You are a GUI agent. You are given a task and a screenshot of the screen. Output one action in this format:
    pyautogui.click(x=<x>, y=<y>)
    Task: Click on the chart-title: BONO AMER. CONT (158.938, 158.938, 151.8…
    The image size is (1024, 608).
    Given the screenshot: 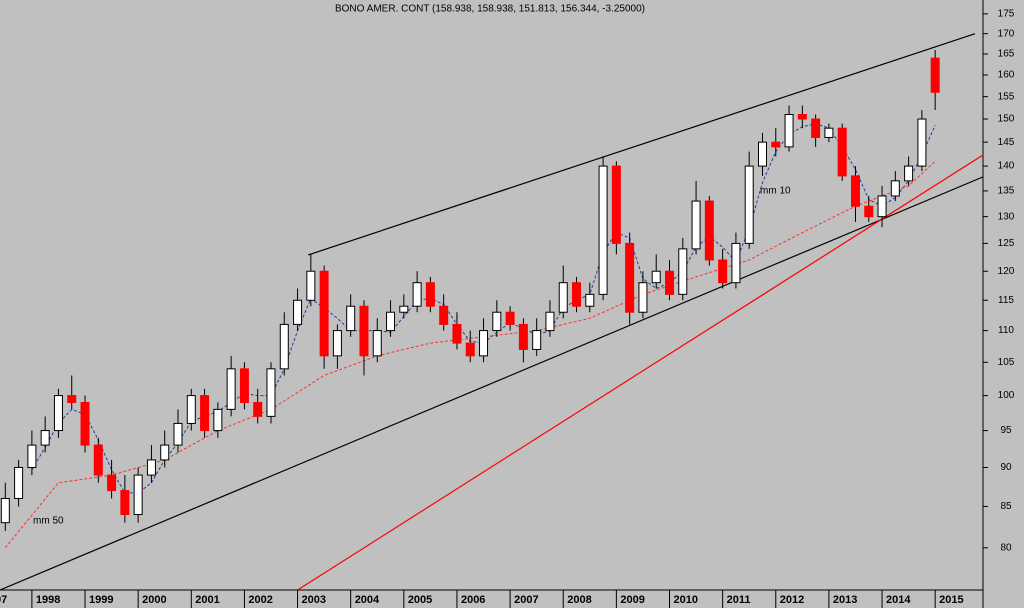 What is the action you would take?
    pyautogui.click(x=490, y=9)
    